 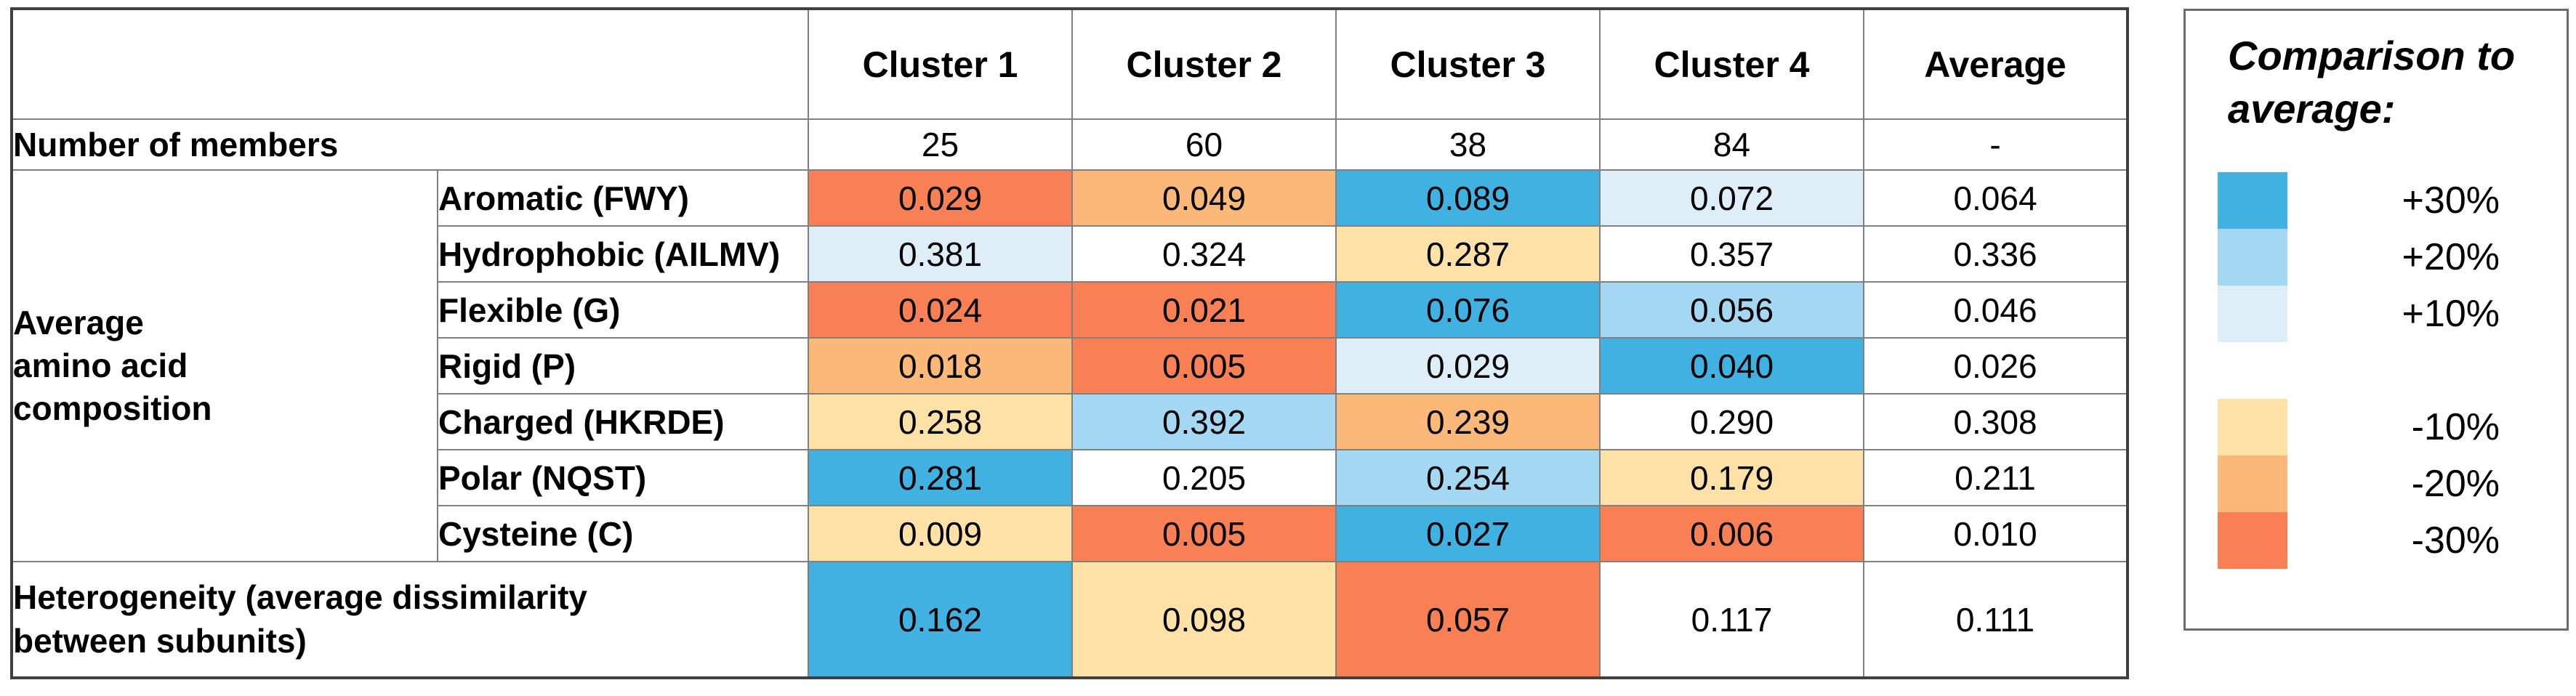 I want to click on members-row-label: Number of members, so click(x=410, y=144).